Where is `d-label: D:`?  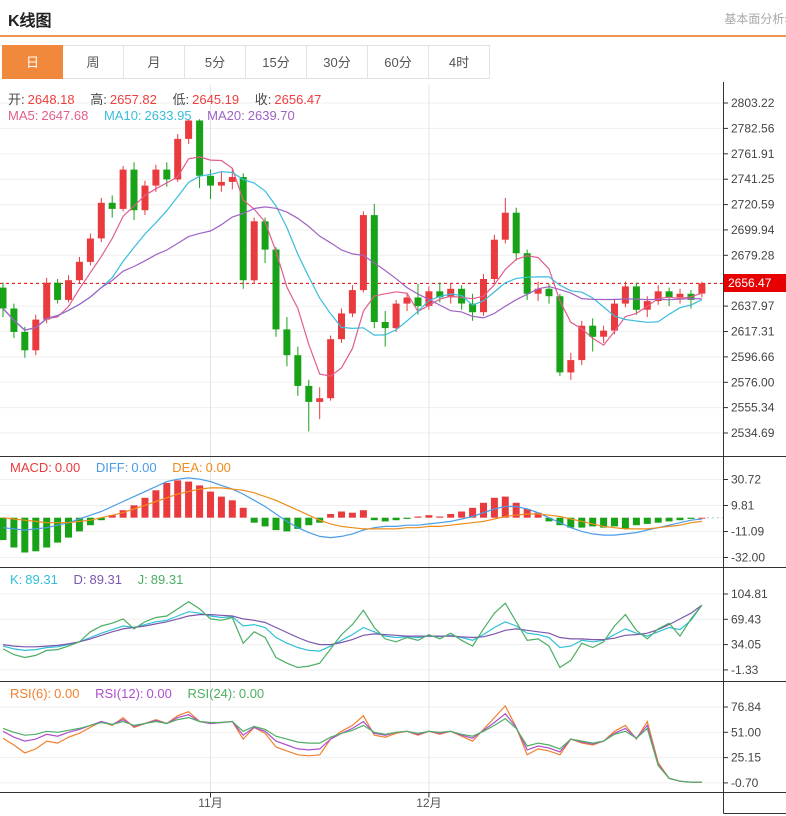
d-label: D: is located at coordinates (80, 579).